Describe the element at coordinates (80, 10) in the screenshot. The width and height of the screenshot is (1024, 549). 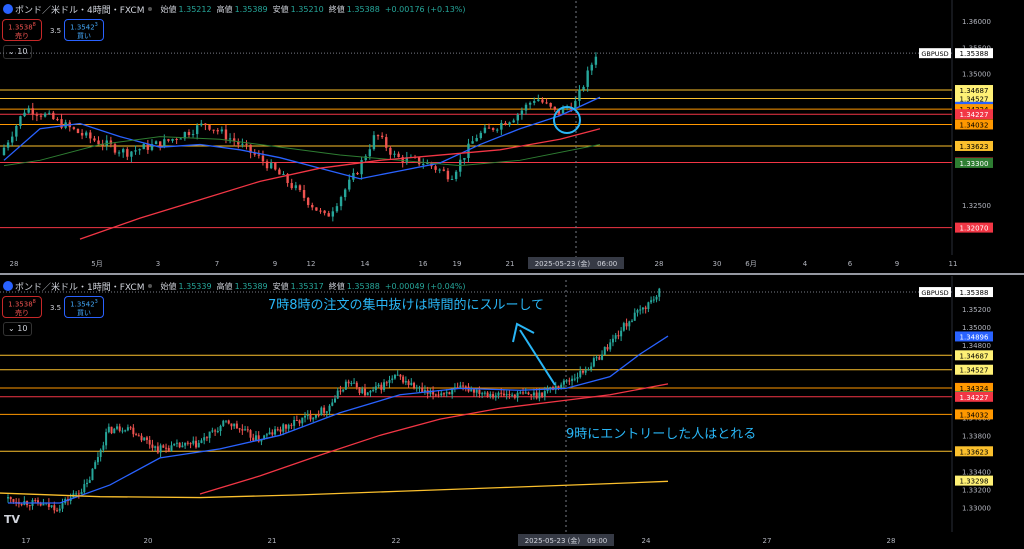
I see `top-panel-title: ポンド／米ドル・4時間・FXCM` at that location.